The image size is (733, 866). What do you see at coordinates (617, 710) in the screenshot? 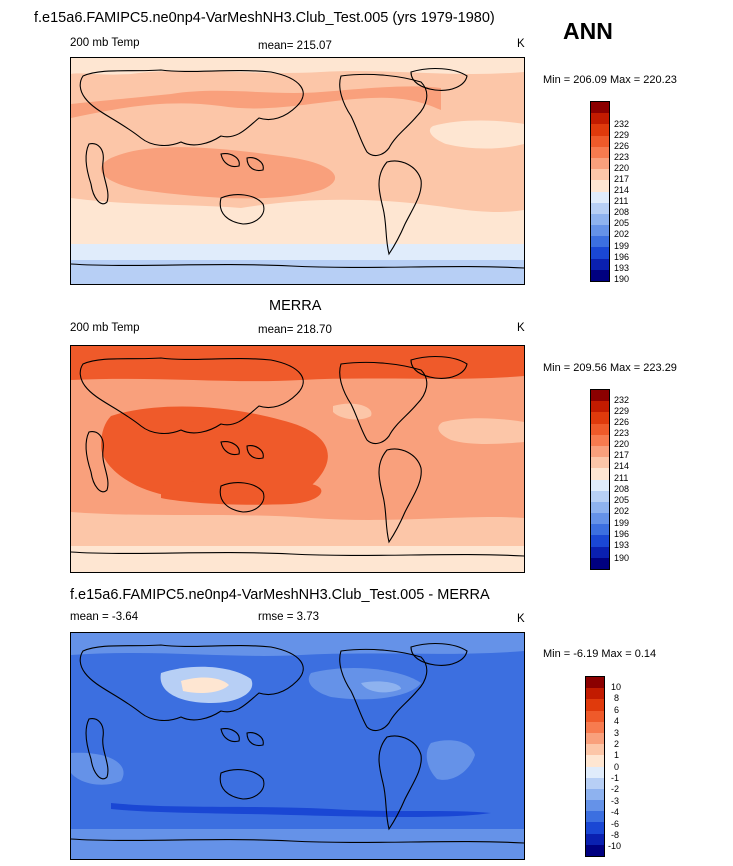
I see `colorbar-tick-label: 6` at bounding box center [617, 710].